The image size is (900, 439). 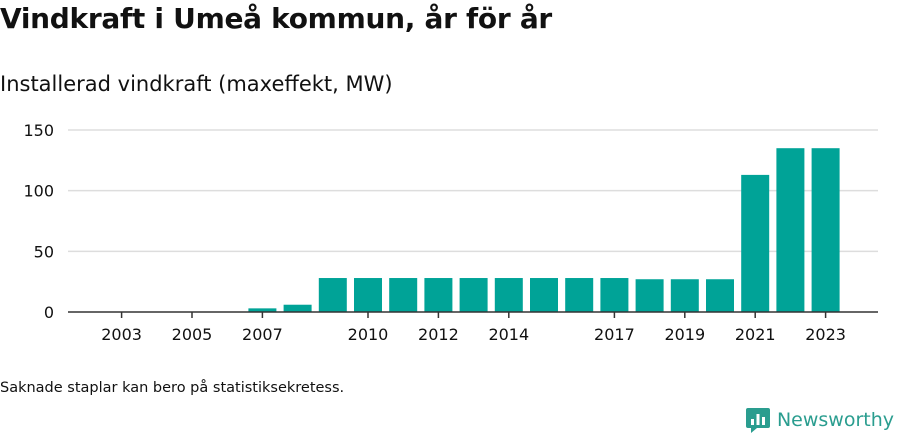 What do you see at coordinates (49, 312) in the screenshot?
I see `y-tick-label-0: 0` at bounding box center [49, 312].